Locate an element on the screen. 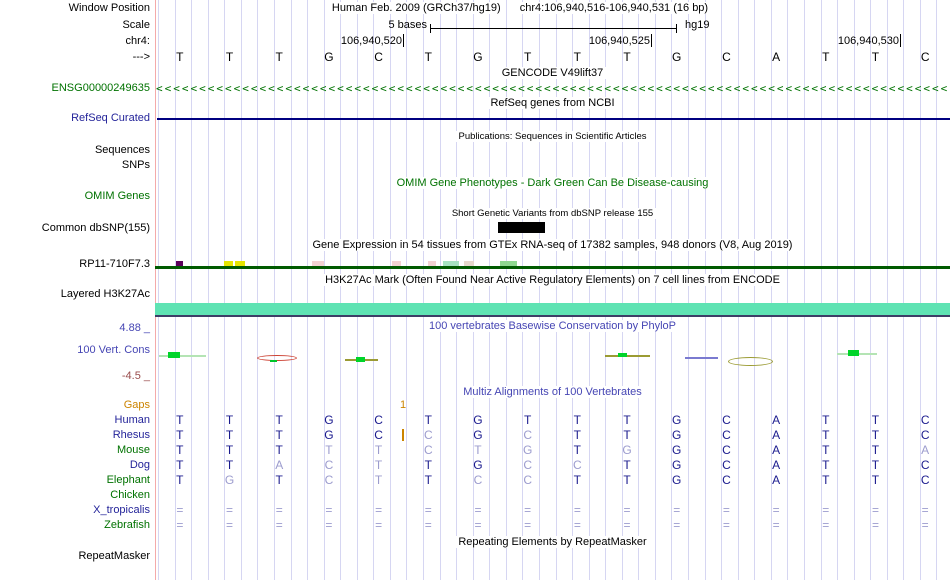  multiz-species-label: X_tropicalis is located at coordinates (121, 509).